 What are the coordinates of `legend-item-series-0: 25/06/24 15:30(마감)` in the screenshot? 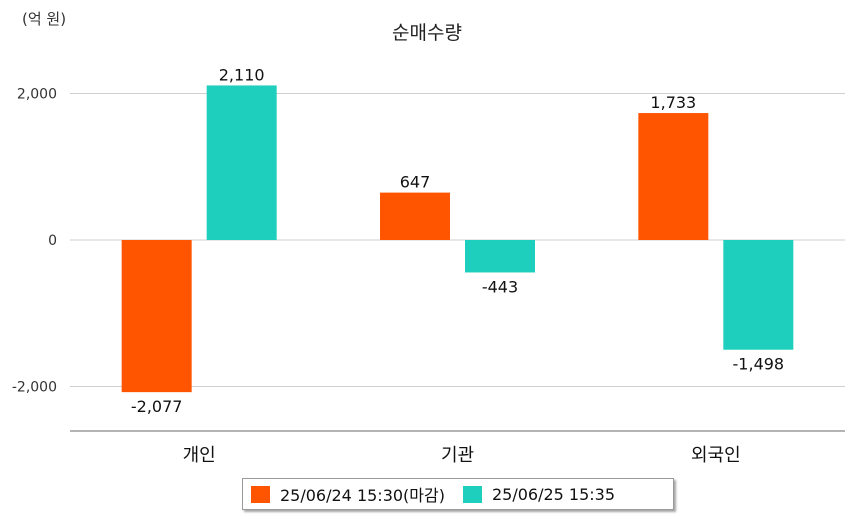 It's located at (348, 494).